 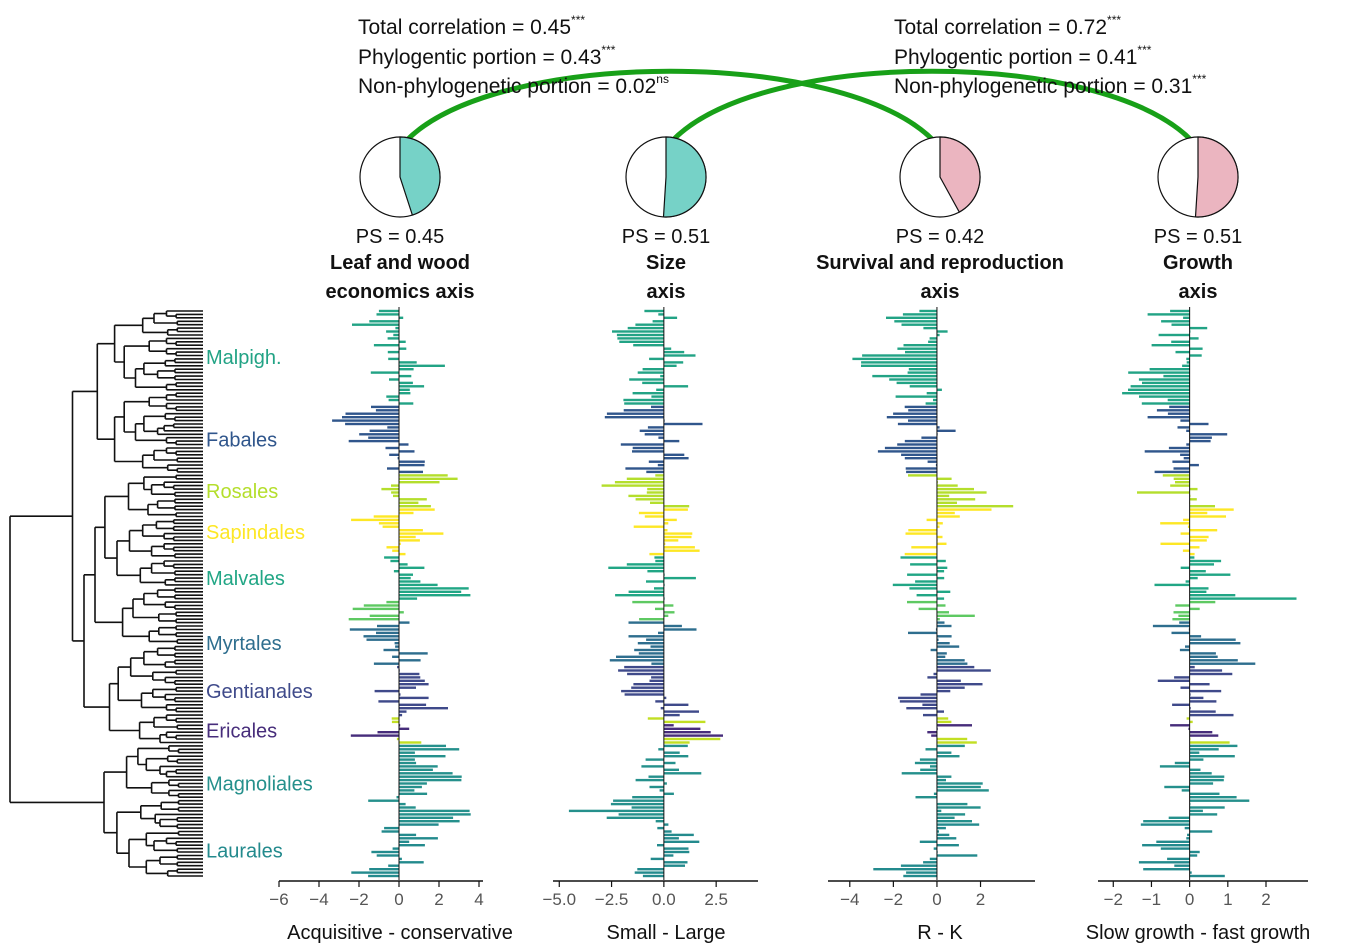 What do you see at coordinates (716, 899) in the screenshot?
I see `x-tick-label: 2.5` at bounding box center [716, 899].